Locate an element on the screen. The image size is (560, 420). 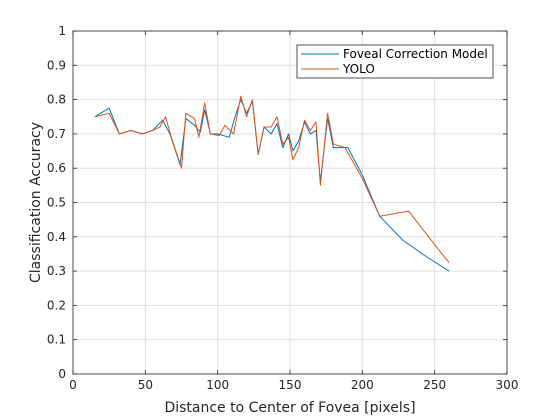
y-tick-label: 0.3 is located at coordinates (56, 271).